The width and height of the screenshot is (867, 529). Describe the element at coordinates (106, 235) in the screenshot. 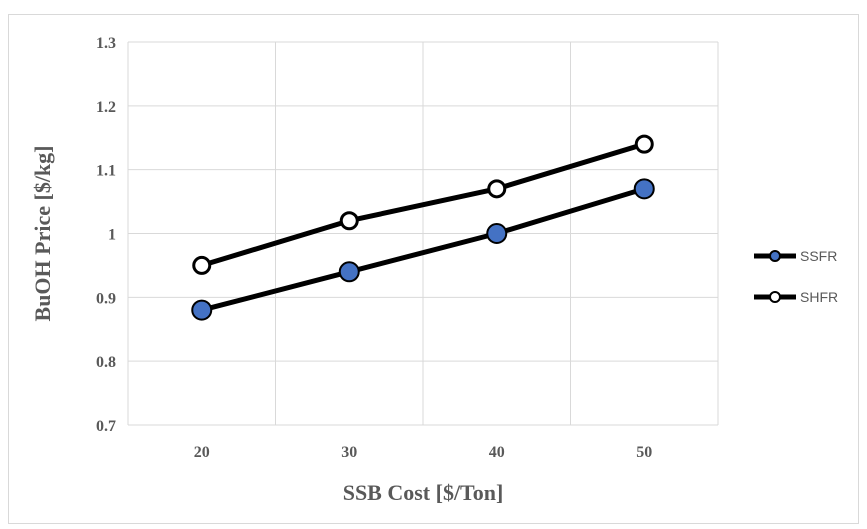

I see `y-tick-labels: 0.7 0.8 0.9 1 1.1 1.2 1.3` at that location.